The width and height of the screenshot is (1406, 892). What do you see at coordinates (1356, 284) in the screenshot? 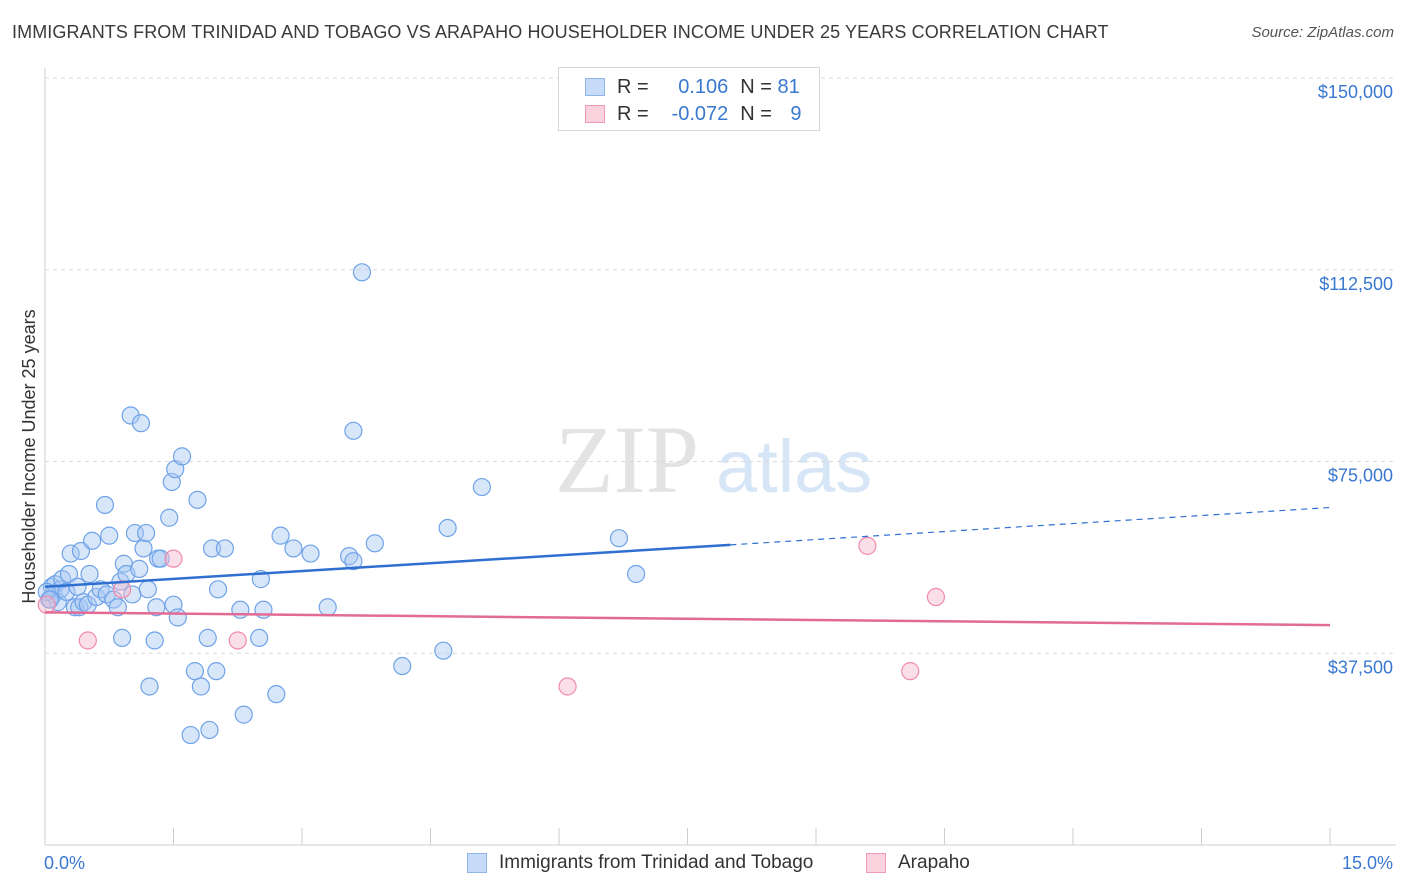
I see `y-tick-label: $112,500` at bounding box center [1356, 284].